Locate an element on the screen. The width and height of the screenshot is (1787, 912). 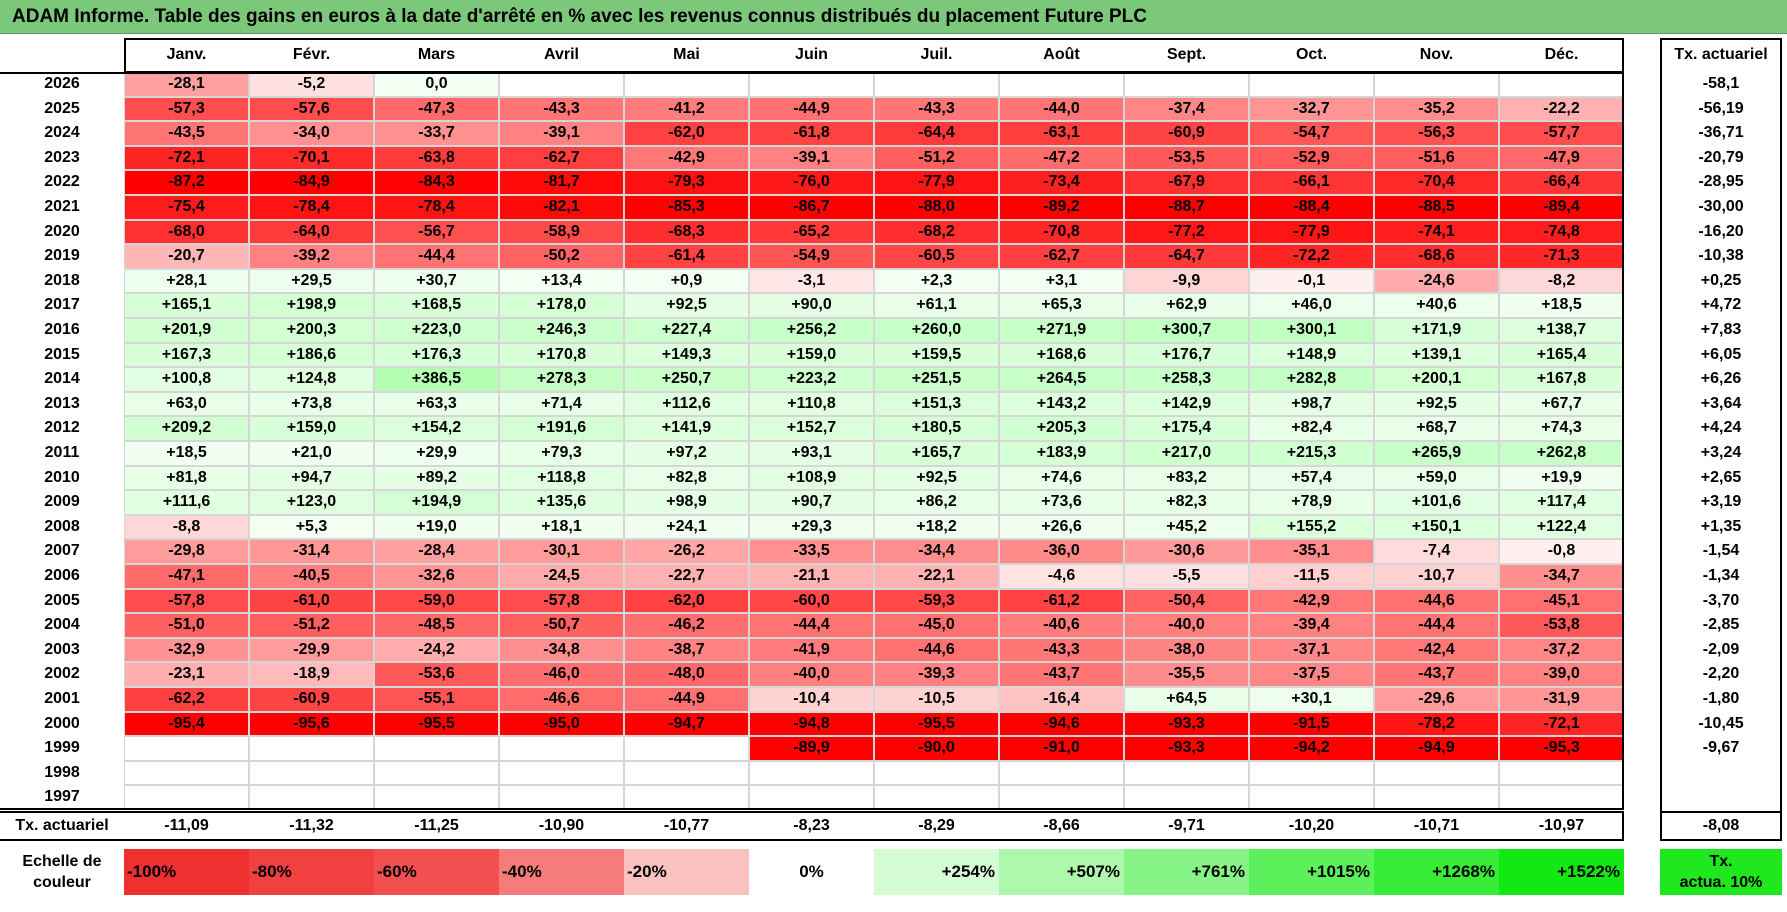
annual-rate-cell: -10,45 is located at coordinates (1721, 723).